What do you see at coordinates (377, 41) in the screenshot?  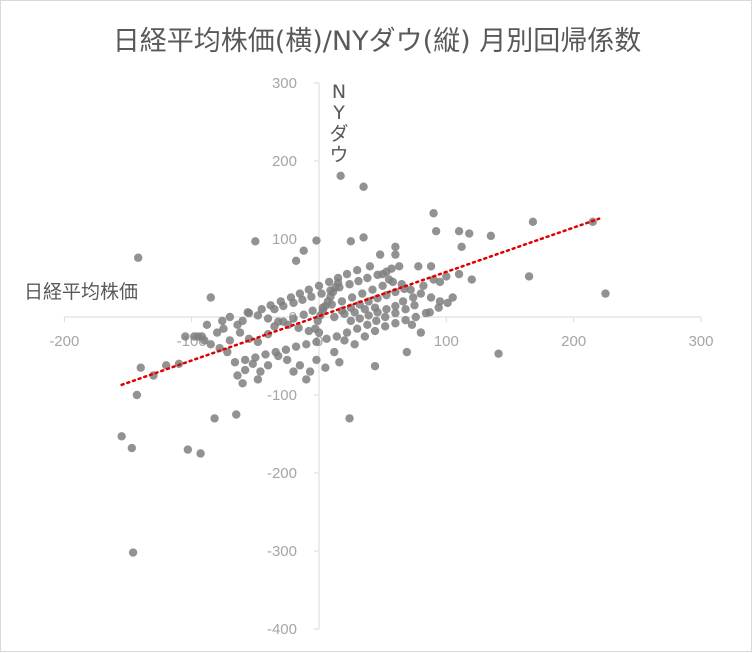 I see `chart-title: 日経平均株価(横)/NYダウ(縦) 月別回帰係数` at bounding box center [377, 41].